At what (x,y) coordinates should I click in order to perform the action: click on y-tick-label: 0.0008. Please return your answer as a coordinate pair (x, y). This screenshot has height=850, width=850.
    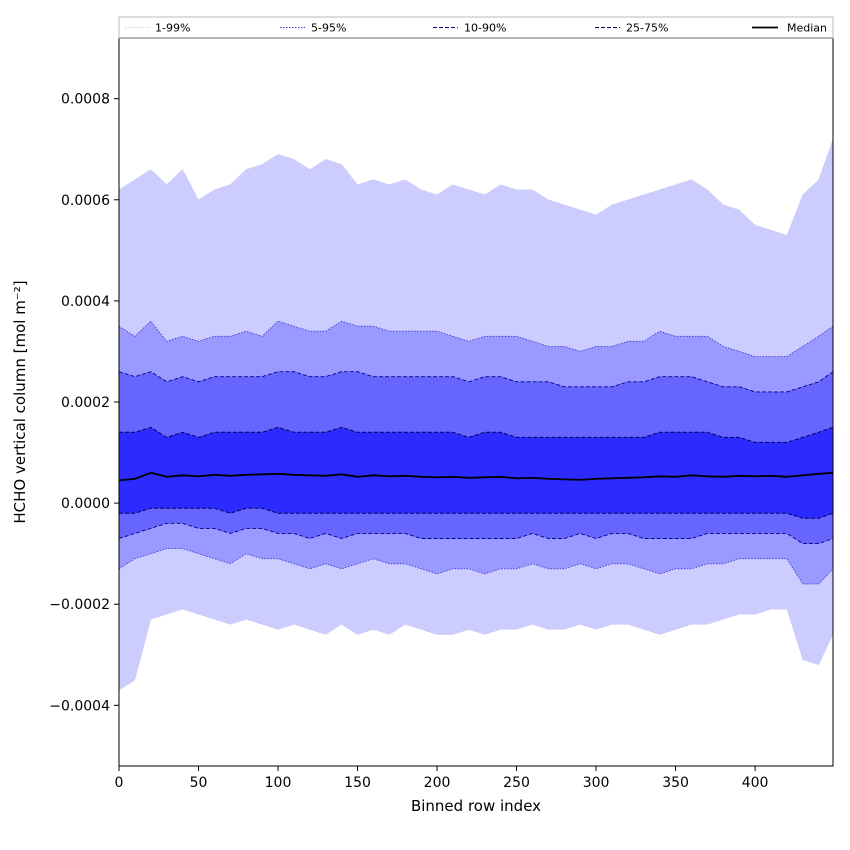
    Looking at the image, I should click on (85, 100).